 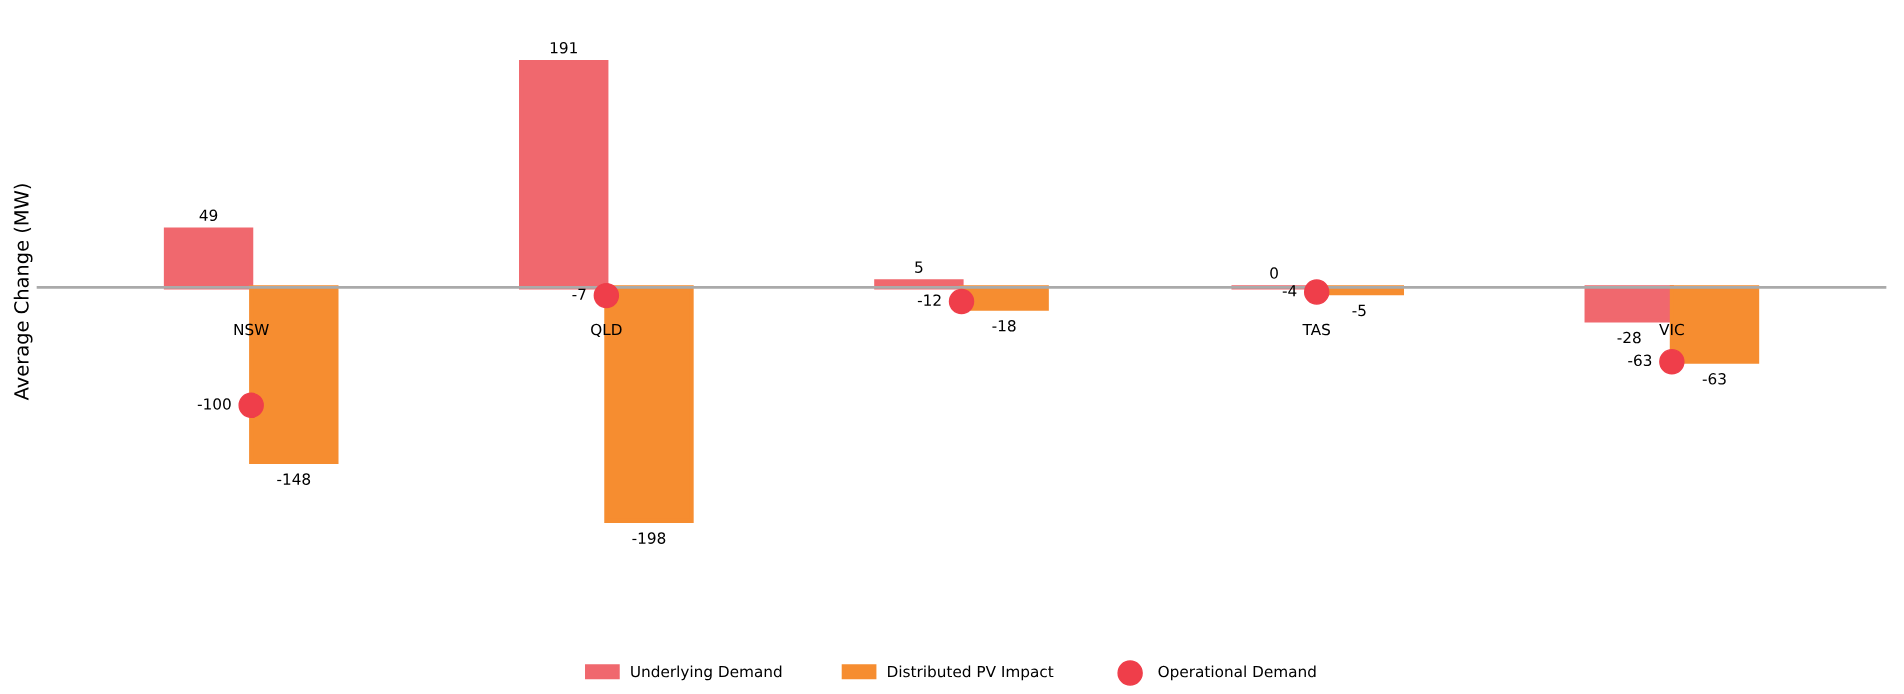 I want to click on y-axis-title: Average Change (MW), so click(x=23, y=292).